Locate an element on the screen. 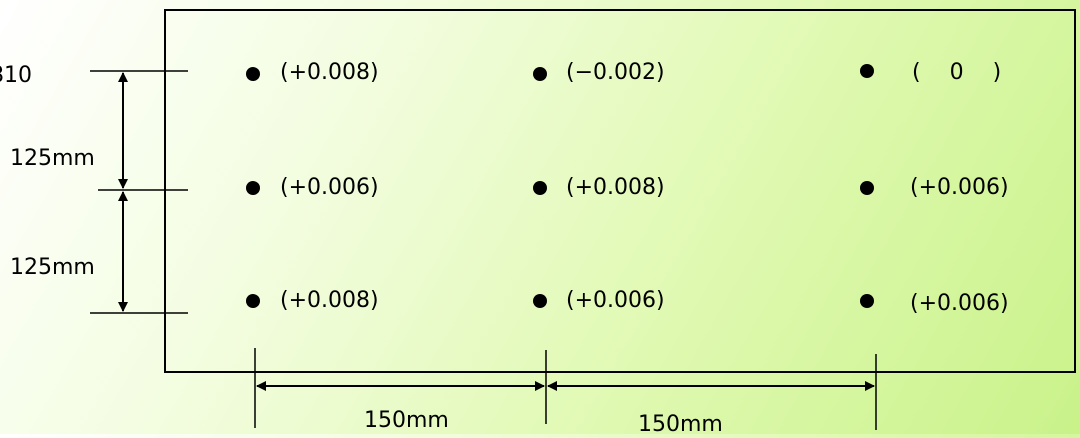  vertical-dimension-label-1: 125mm is located at coordinates (52, 158).